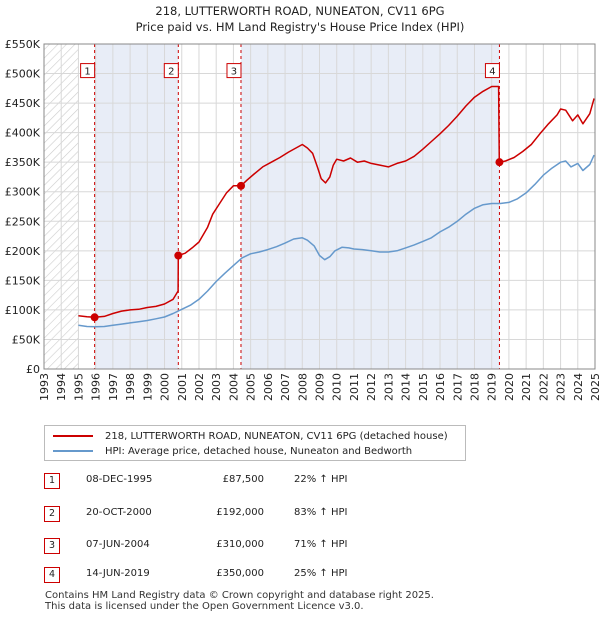 The image size is (600, 620). What do you see at coordinates (543, 387) in the screenshot?
I see `x-tick-label: 2022` at bounding box center [543, 387].